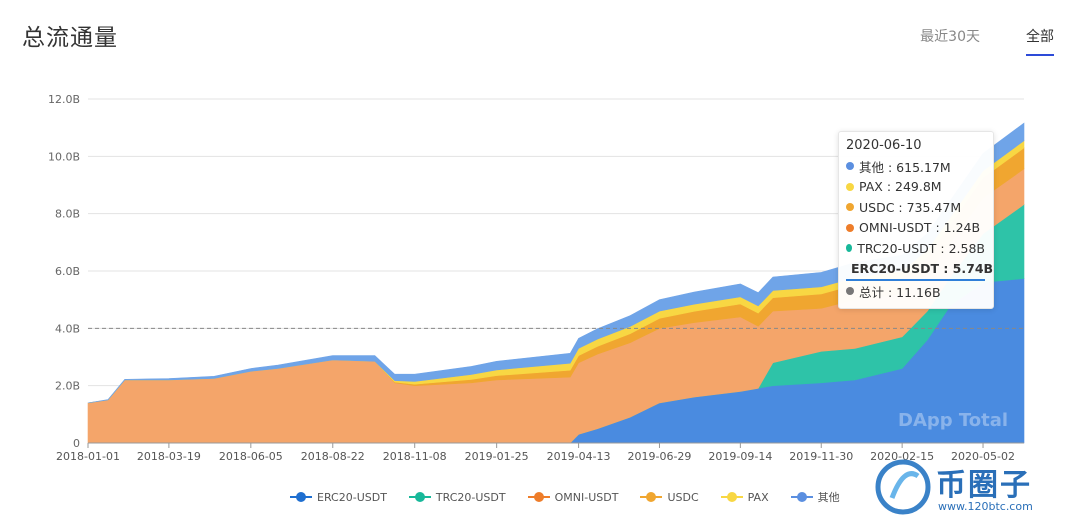  Describe the element at coordinates (758, 497) in the screenshot. I see `legend-label: PAX` at that location.